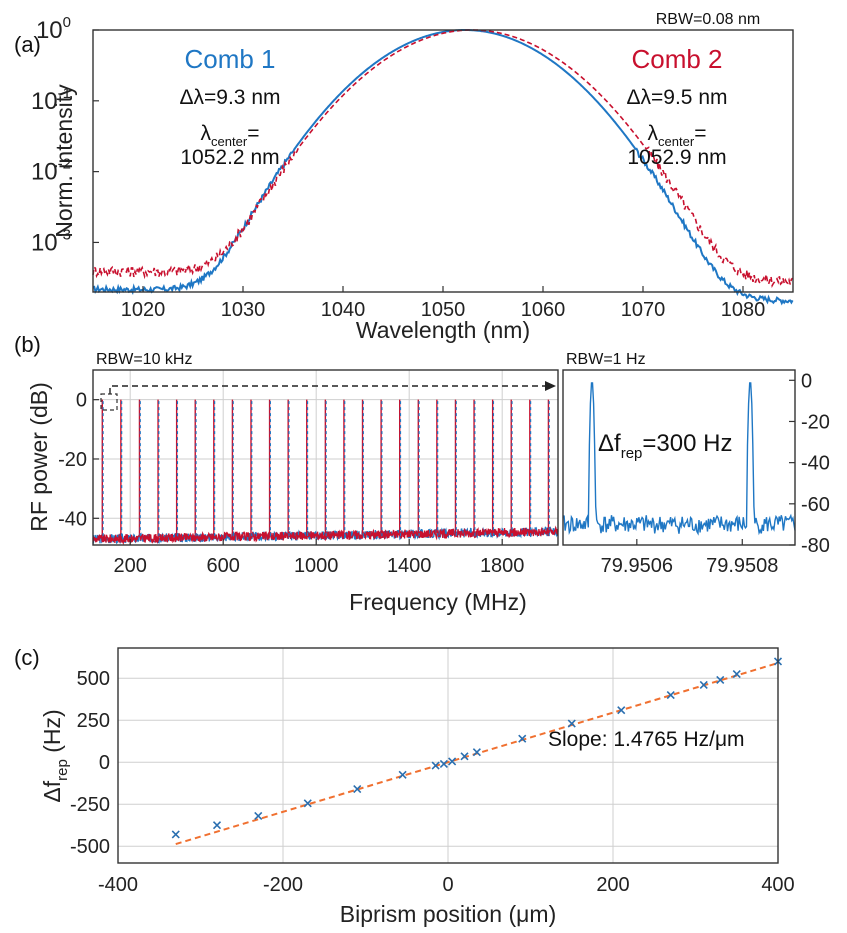 This screenshot has height=933, width=847. I want to click on a-ytick-label: 10⁻², so click(51, 171).